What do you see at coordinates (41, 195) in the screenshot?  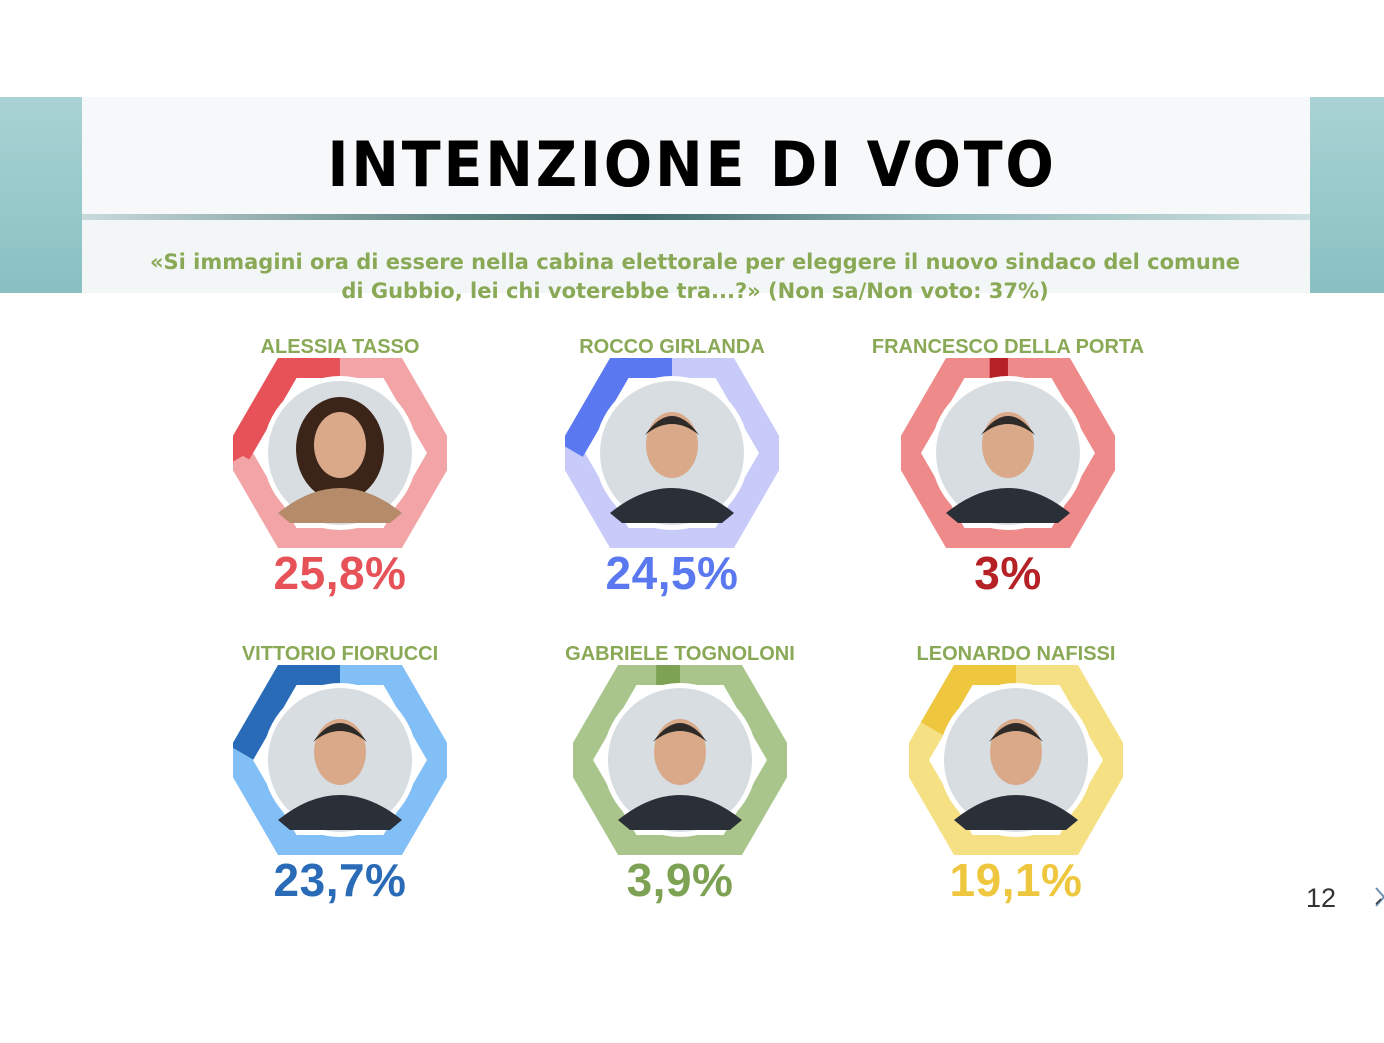 I see `decorative-band-left` at bounding box center [41, 195].